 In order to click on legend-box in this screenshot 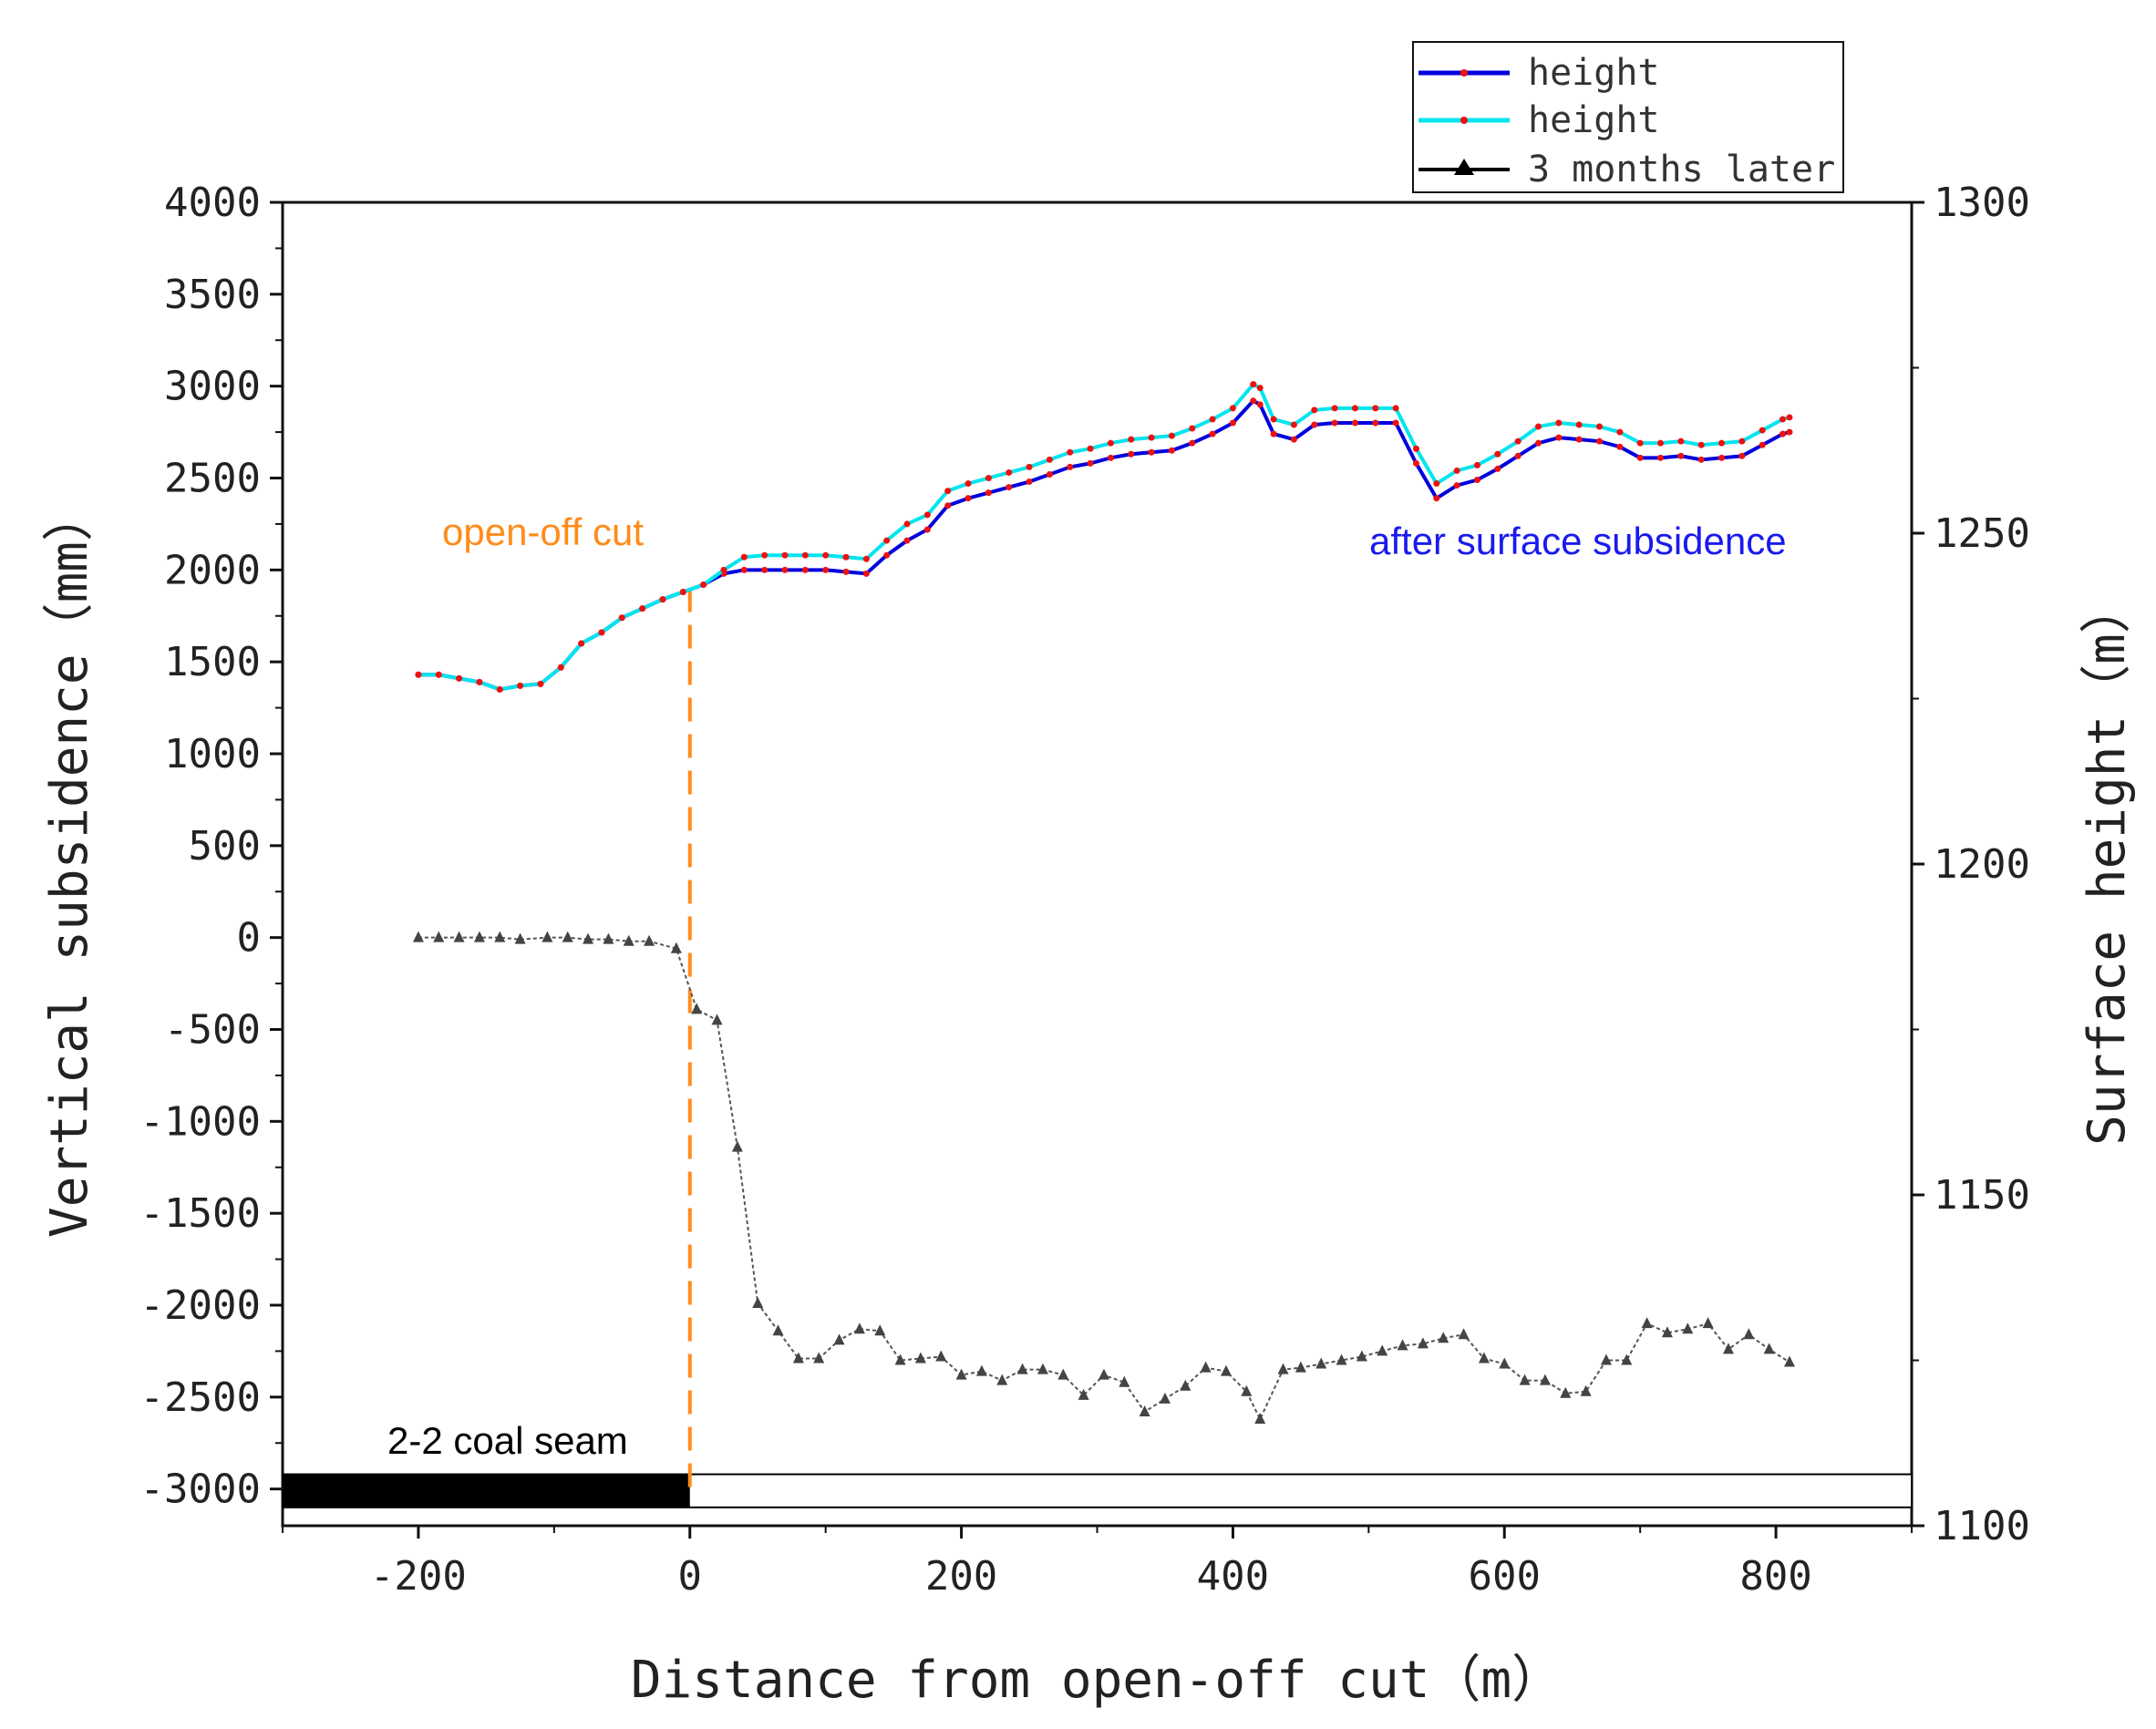, I will do `click(1628, 117)`.